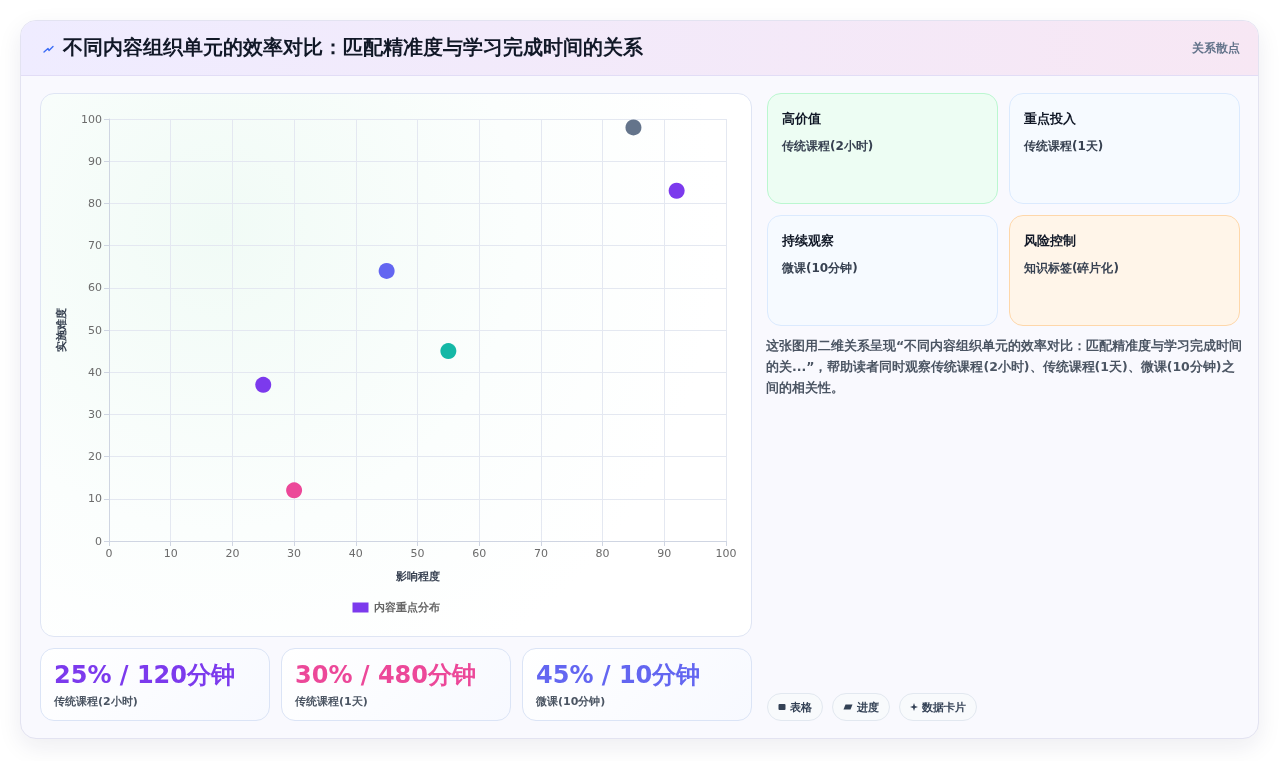 The image size is (1280, 761). What do you see at coordinates (1216, 48) in the screenshot?
I see `text: 关系散点` at bounding box center [1216, 48].